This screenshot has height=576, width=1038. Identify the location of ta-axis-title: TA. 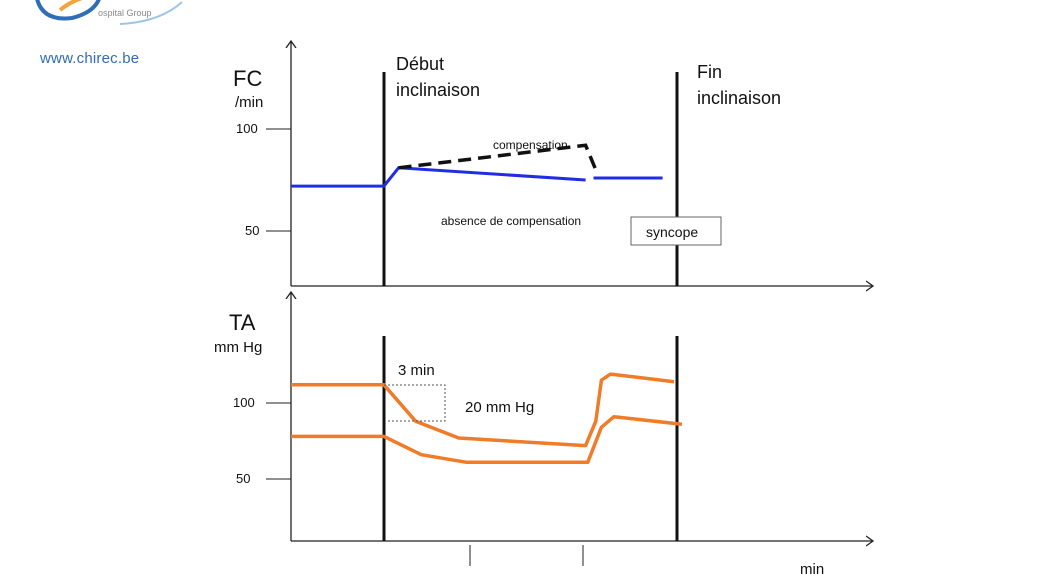
(242, 322).